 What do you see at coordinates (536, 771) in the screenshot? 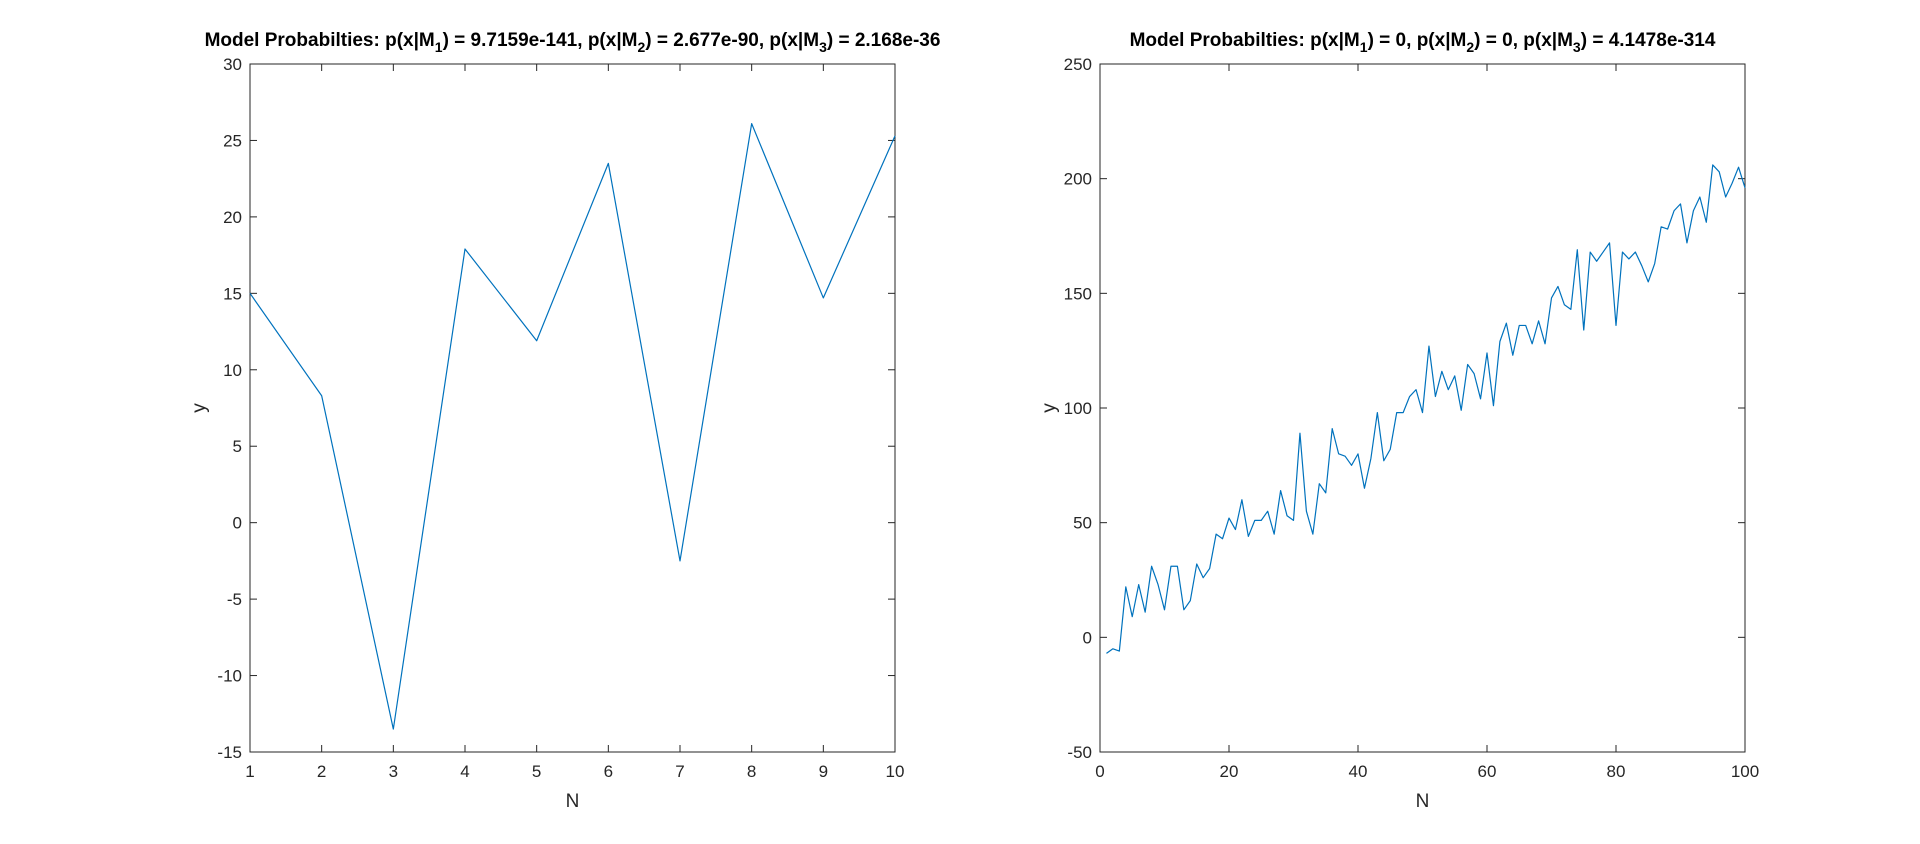
I see `x-tick-label: 5` at bounding box center [536, 771].